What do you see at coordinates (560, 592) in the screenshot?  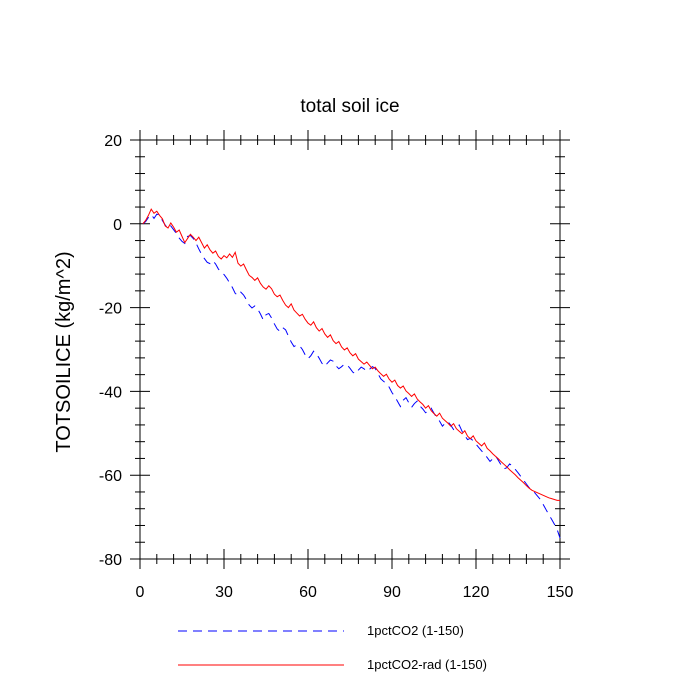 I see `x-tick-label: 150` at bounding box center [560, 592].